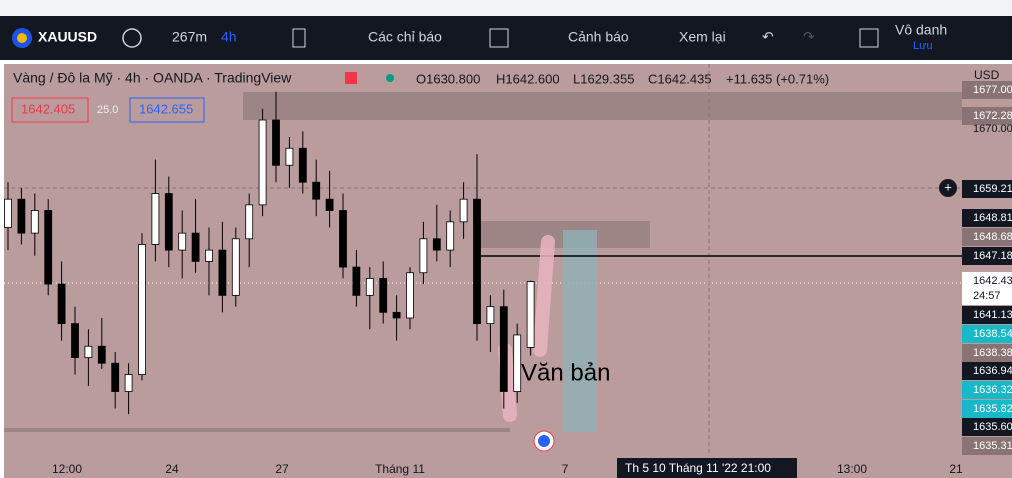  Describe the element at coordinates (189, 37) in the screenshot. I see `interval: 267m` at that location.